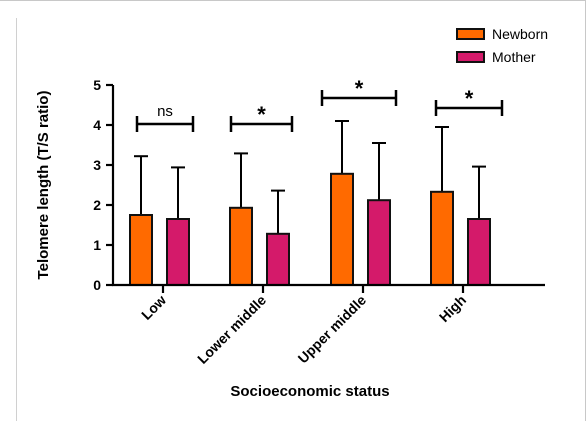 Image resolution: width=586 pixels, height=421 pixels. What do you see at coordinates (514, 57) in the screenshot?
I see `legend-label-mother: Mother` at bounding box center [514, 57].